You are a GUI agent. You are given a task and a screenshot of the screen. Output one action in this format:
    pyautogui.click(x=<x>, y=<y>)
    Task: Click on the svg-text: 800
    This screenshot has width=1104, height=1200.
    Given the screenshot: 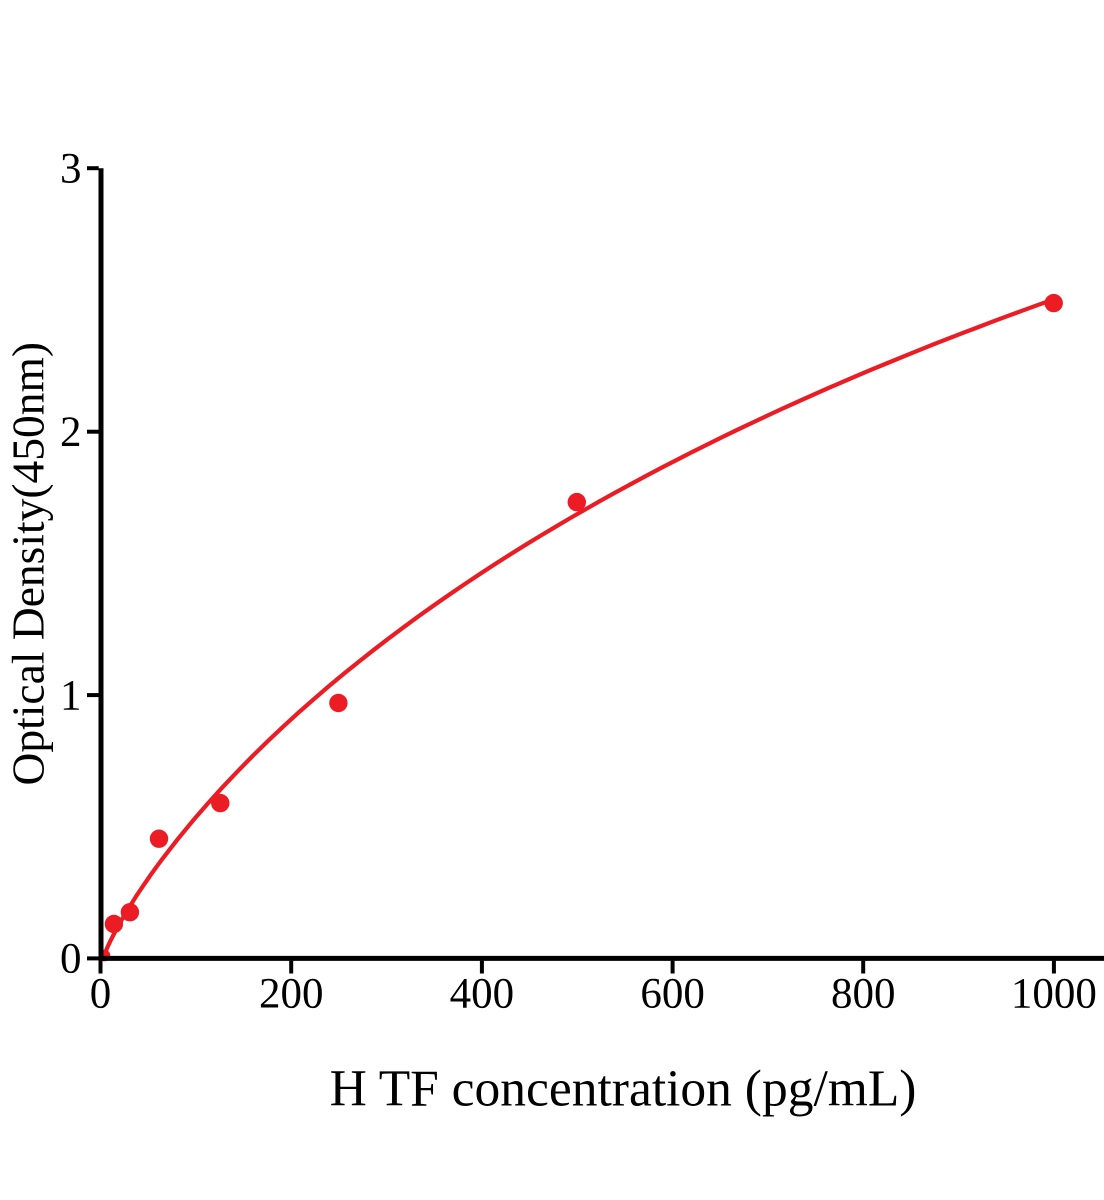 What is the action you would take?
    pyautogui.click(x=863, y=994)
    